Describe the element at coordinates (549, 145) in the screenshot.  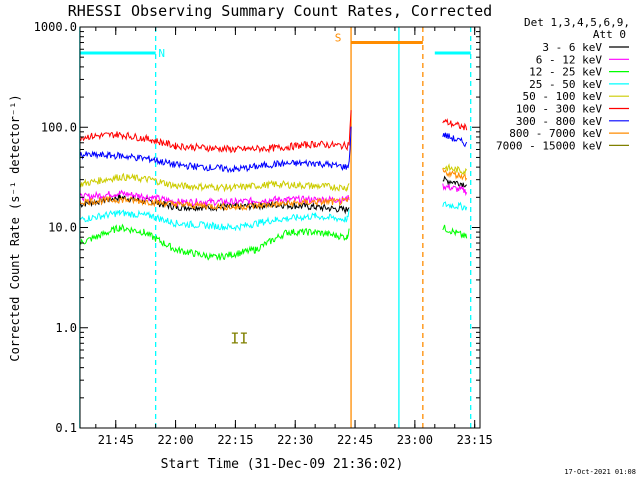
I see `legend-label-8: 7000 - 15000 keV` at that location.